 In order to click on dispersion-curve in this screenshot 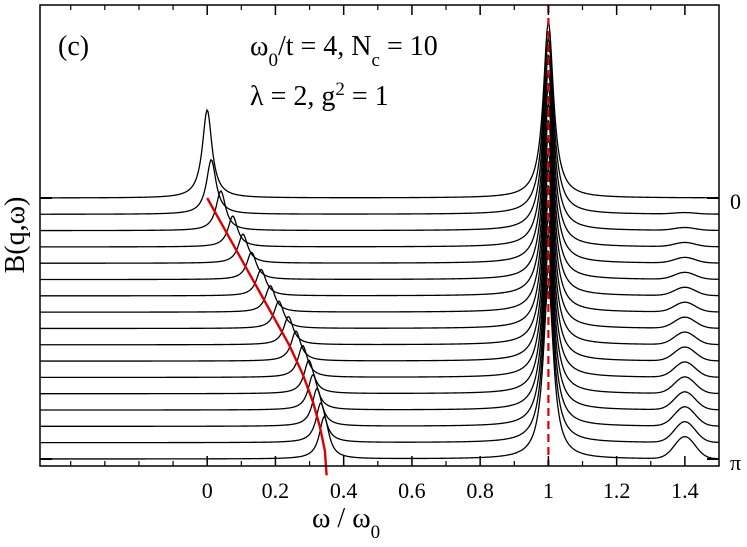, I will do `click(267, 336)`.